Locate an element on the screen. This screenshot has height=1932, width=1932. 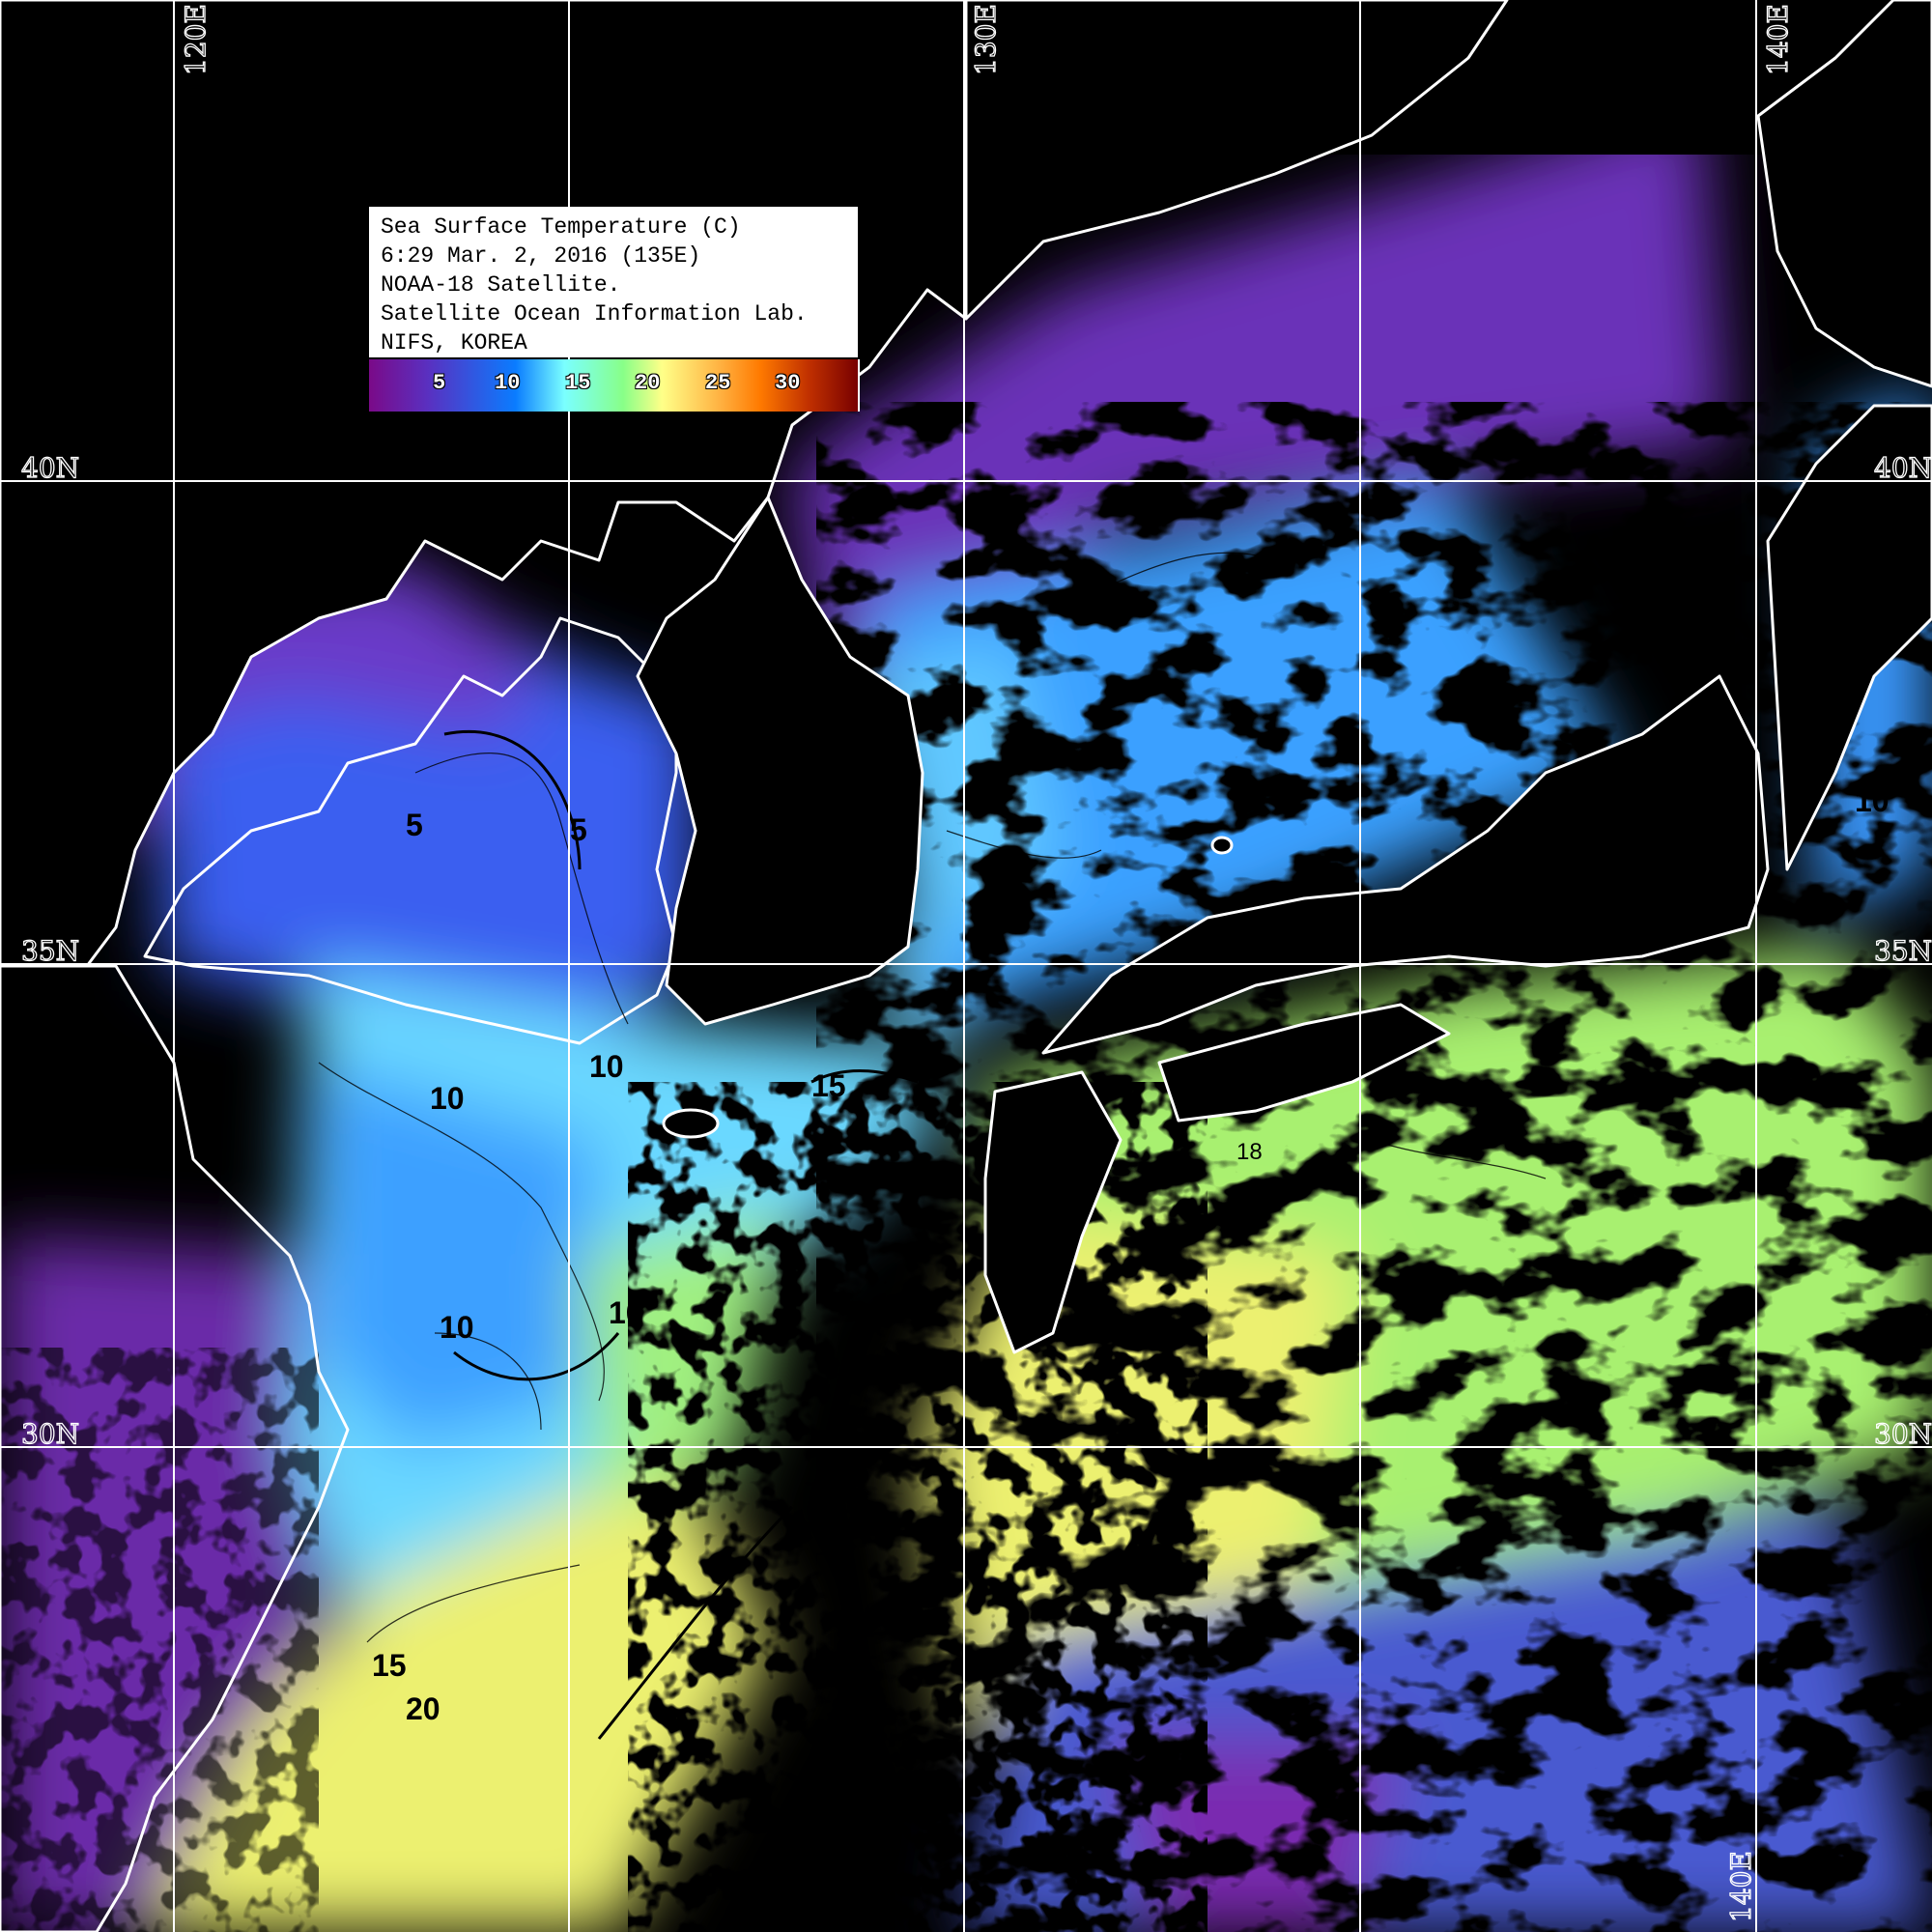
legend-institution: NIFS, KOREA is located at coordinates (454, 342).